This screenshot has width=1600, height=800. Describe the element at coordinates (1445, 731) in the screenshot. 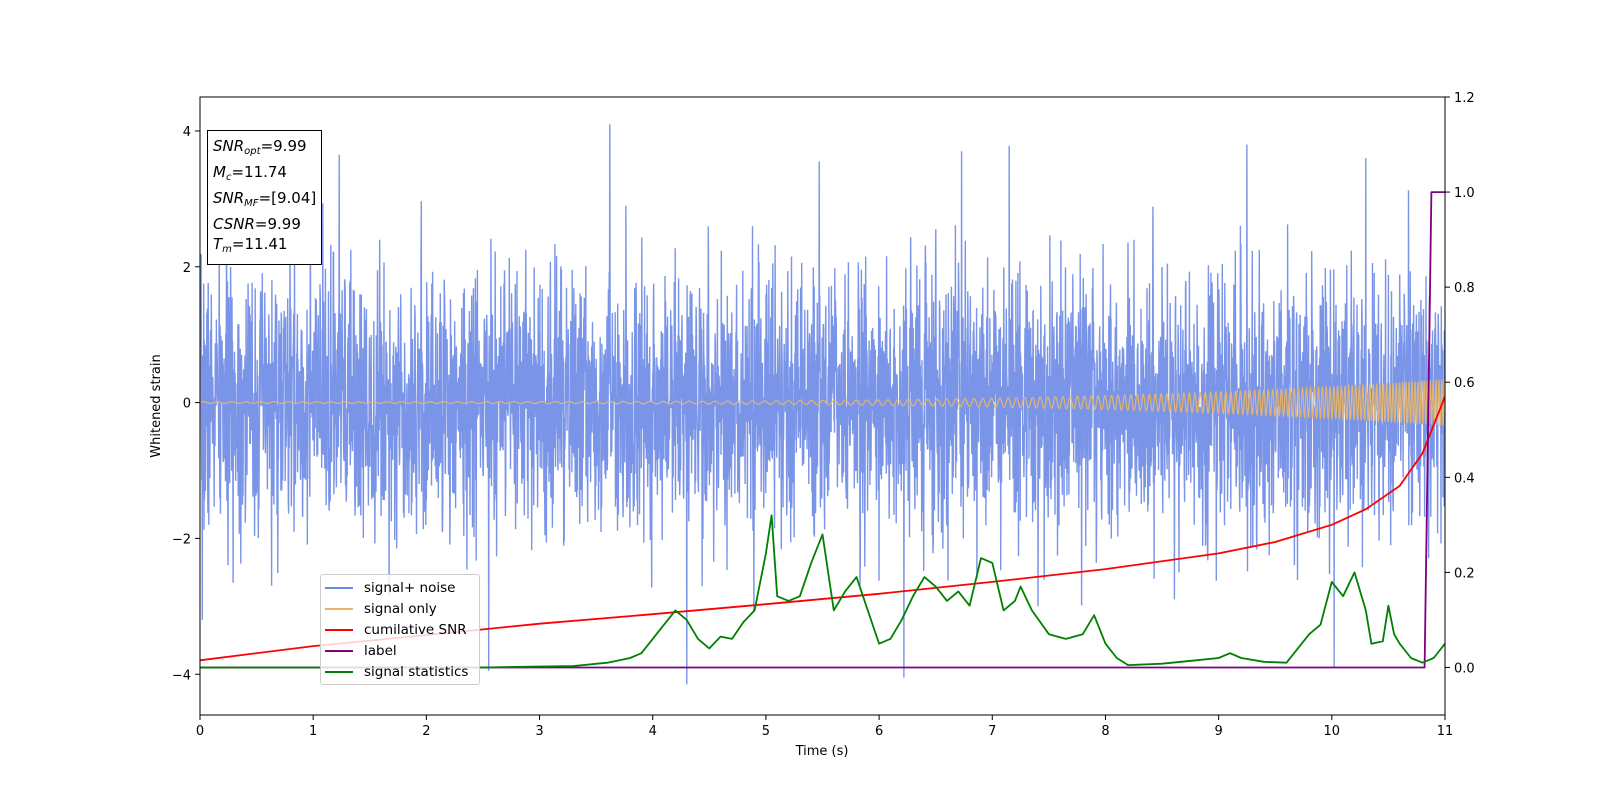

I see `x-tick-label: 11` at that location.